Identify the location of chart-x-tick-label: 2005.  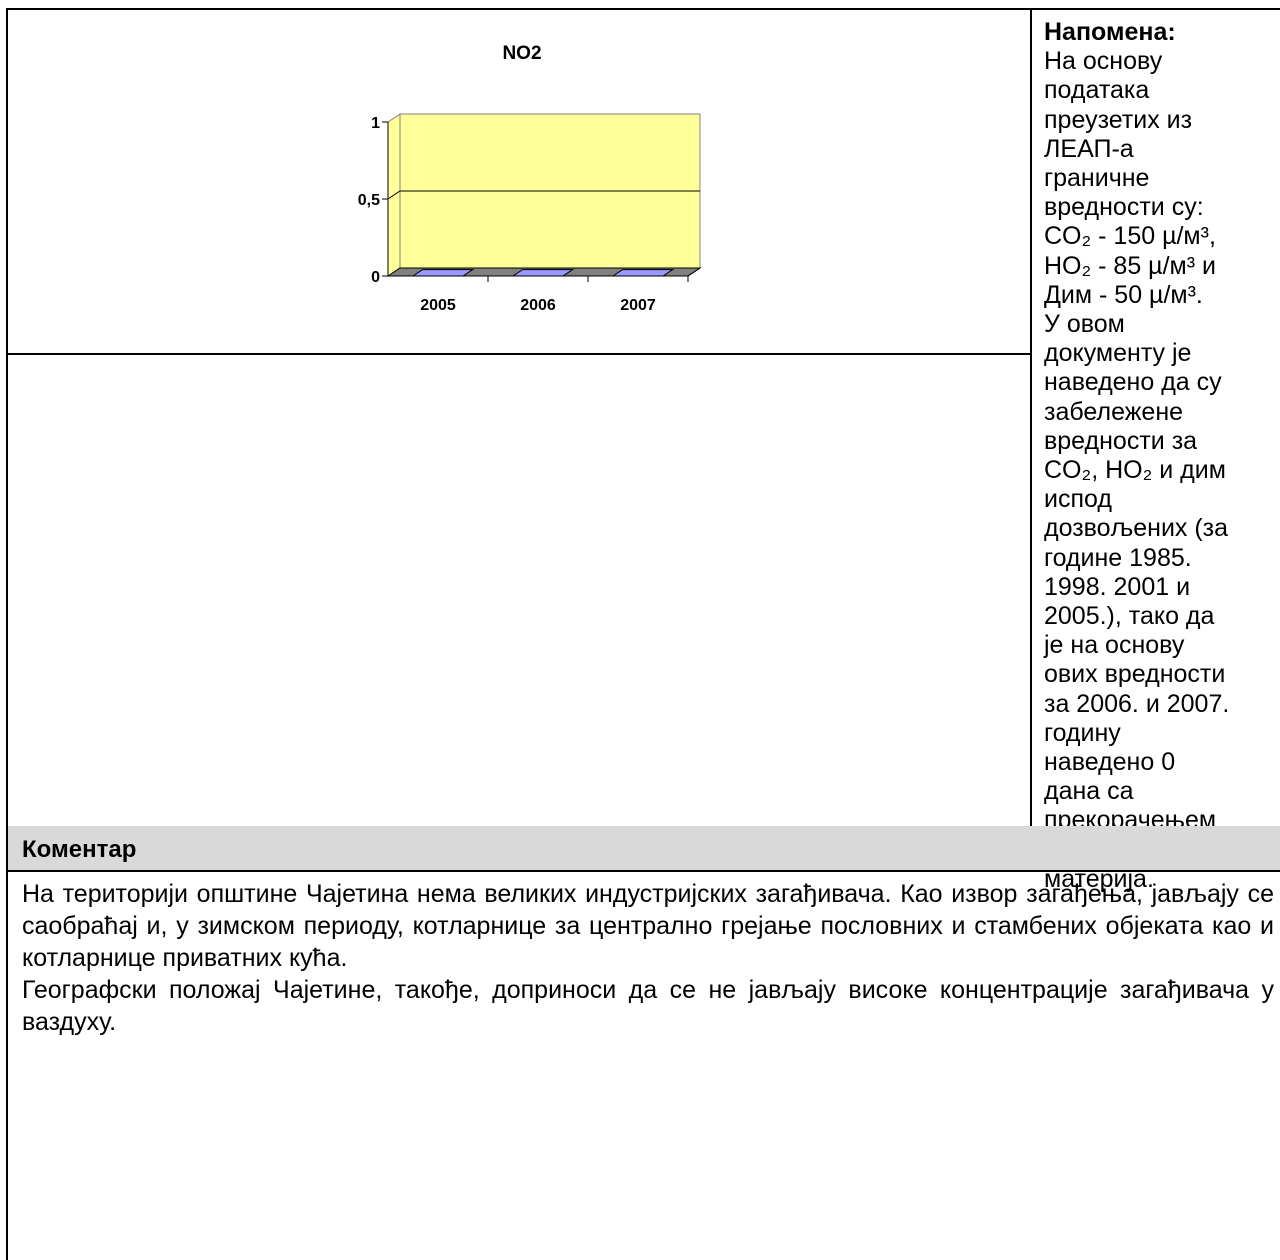
(438, 305).